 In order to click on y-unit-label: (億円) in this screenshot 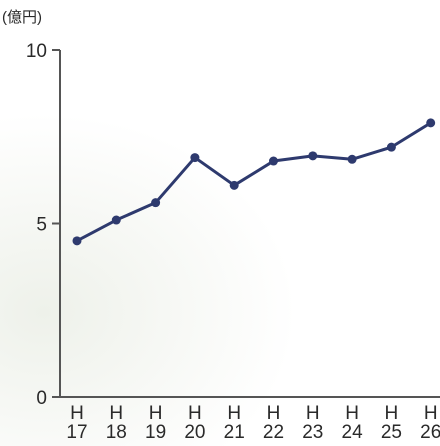, I will do `click(22, 17)`.